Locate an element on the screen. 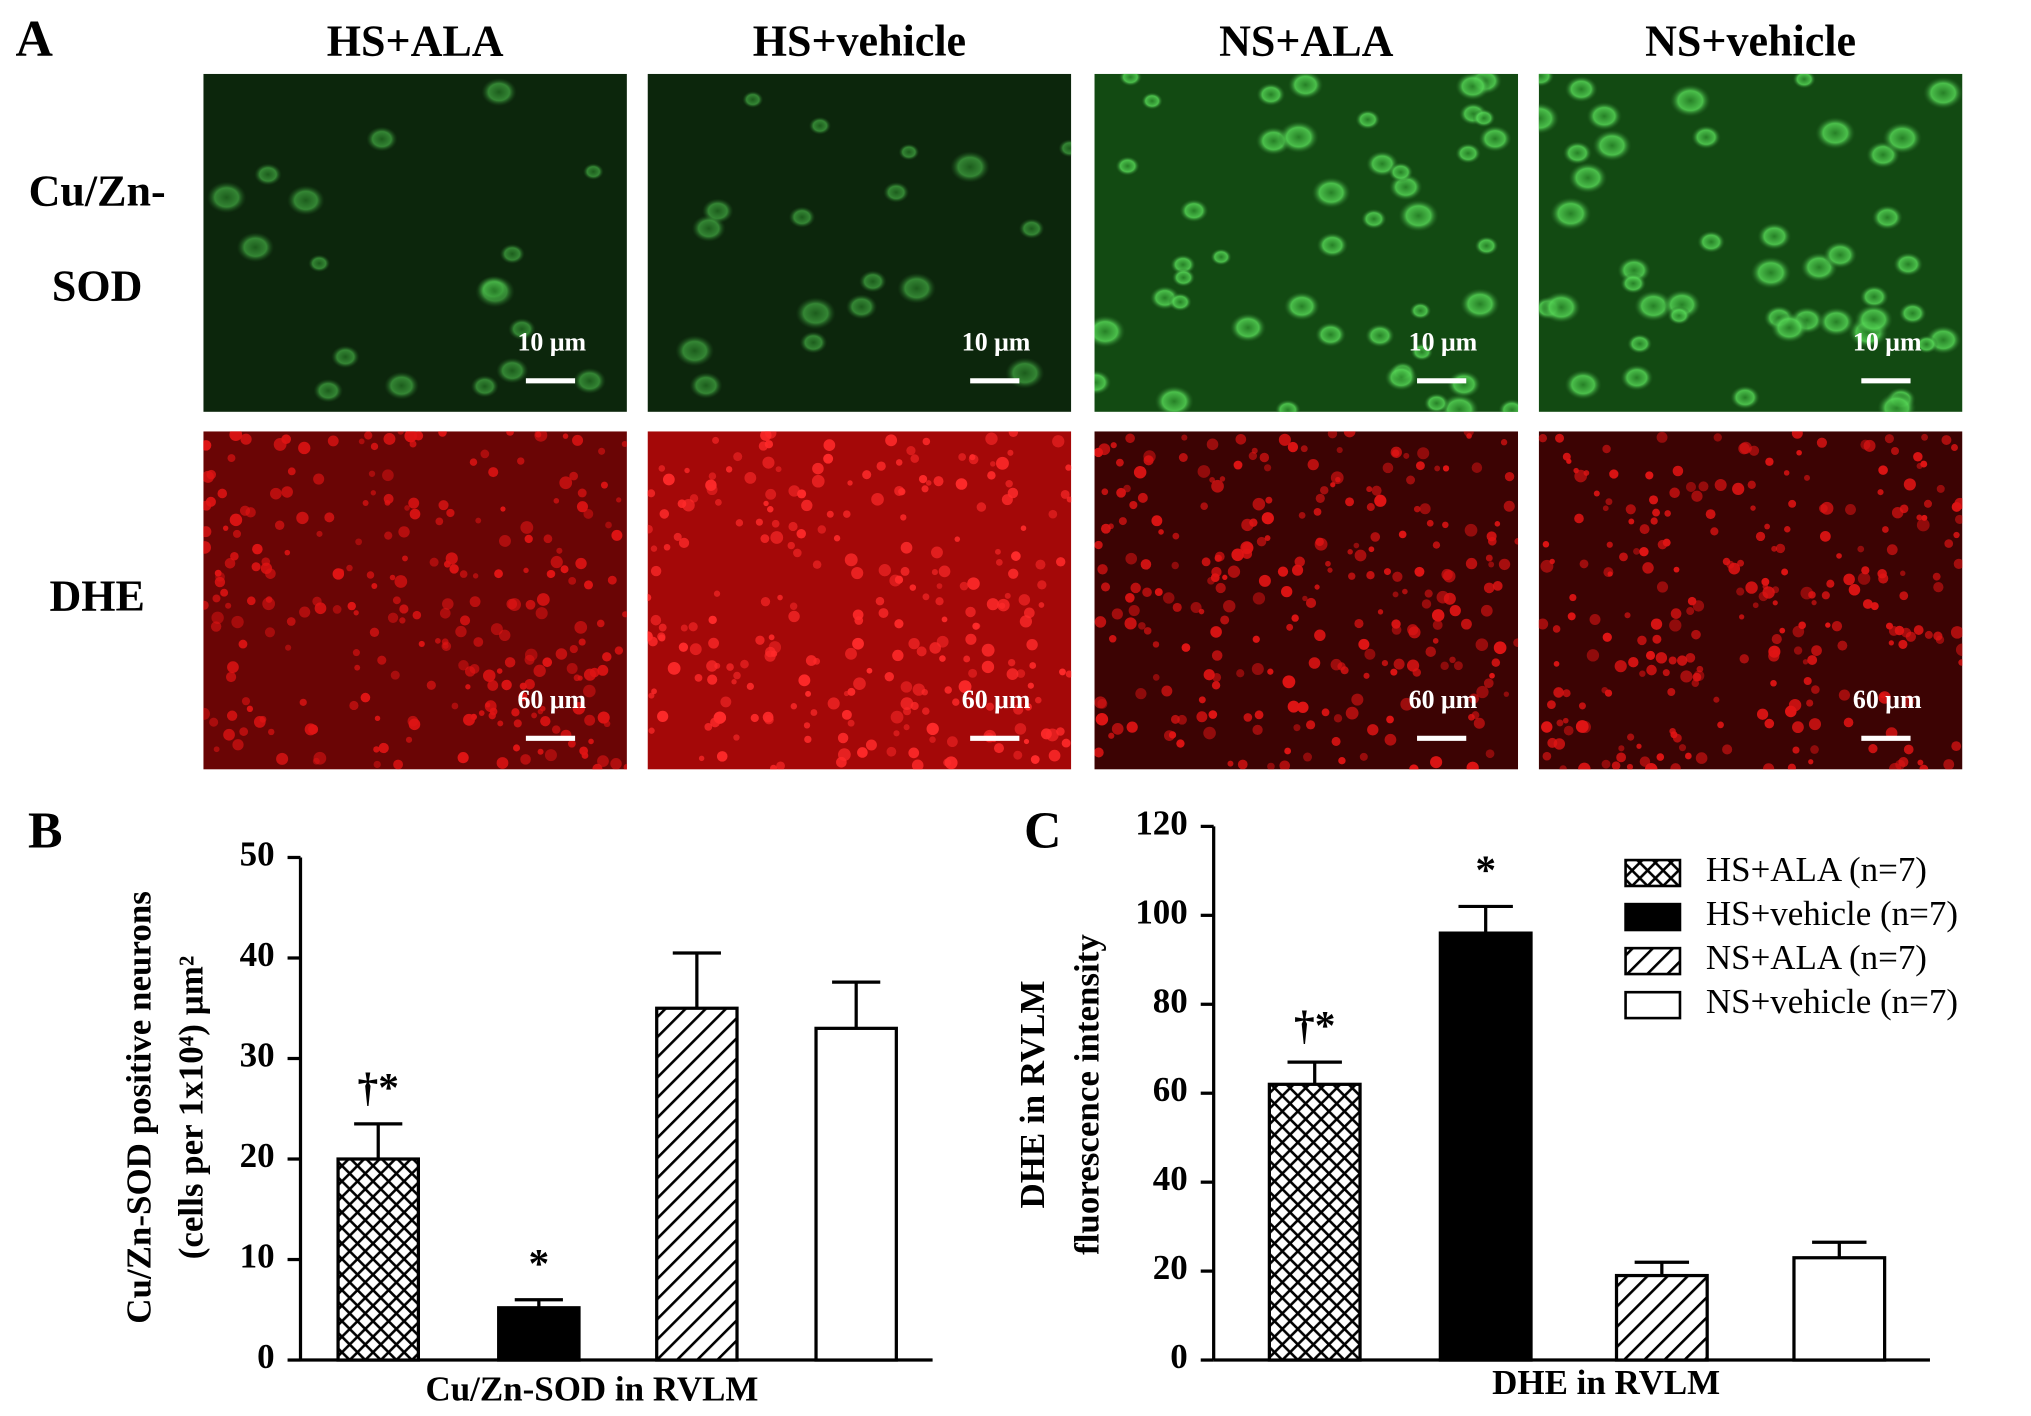 This screenshot has width=2031, height=1416. legend-label: NS+vehicle (n=7) is located at coordinates (1832, 1001).